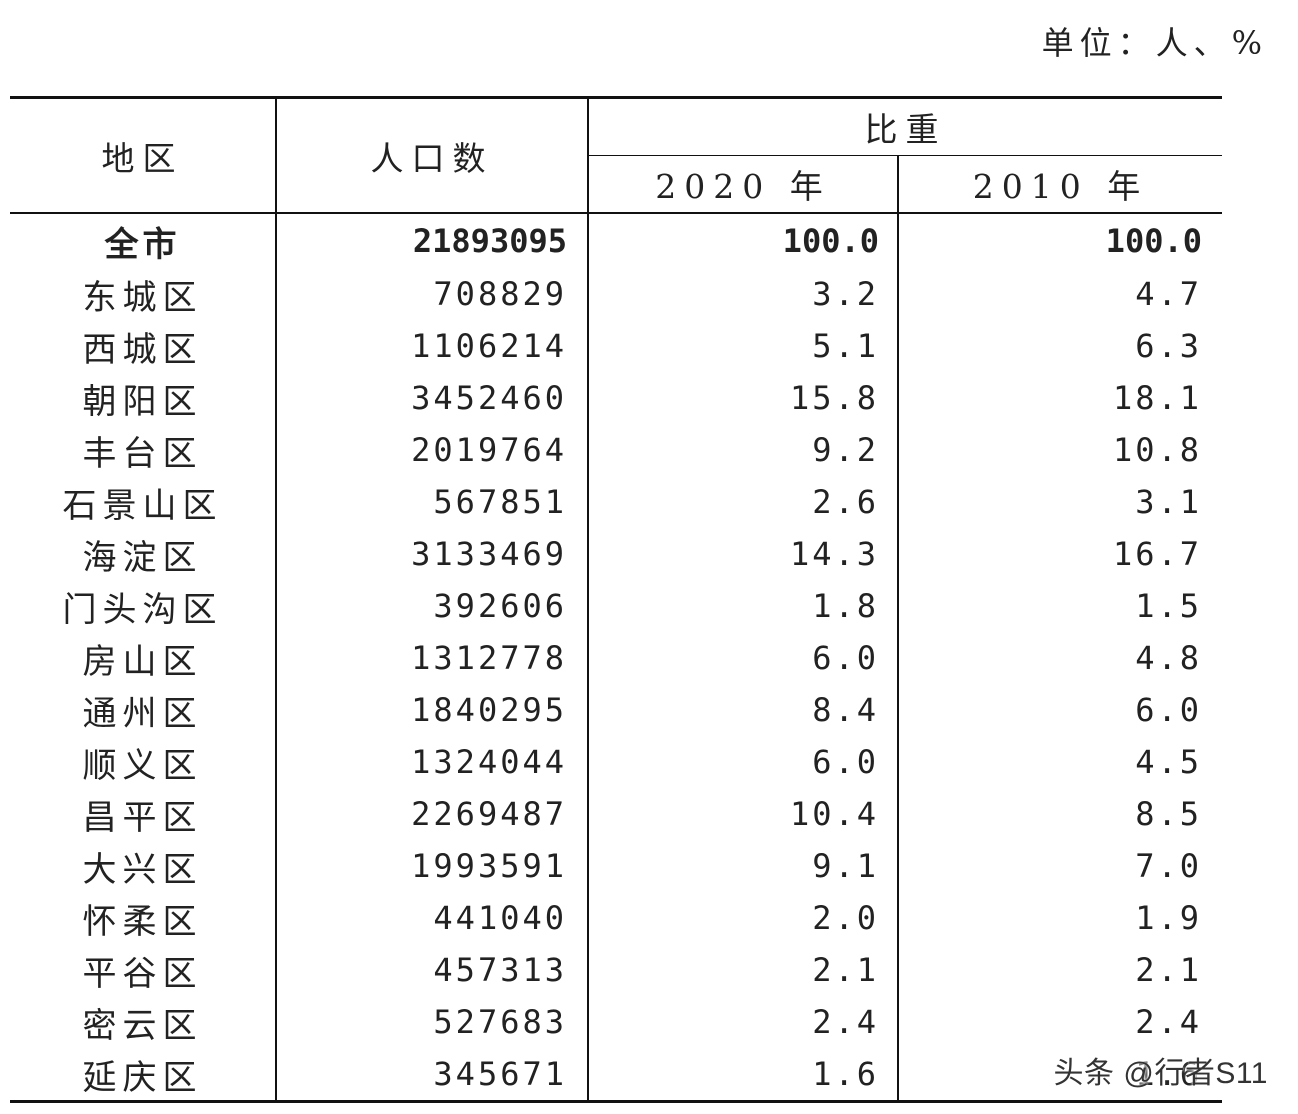 This screenshot has height=1114, width=1298. I want to click on population-cell: 1324044, so click(431, 762).